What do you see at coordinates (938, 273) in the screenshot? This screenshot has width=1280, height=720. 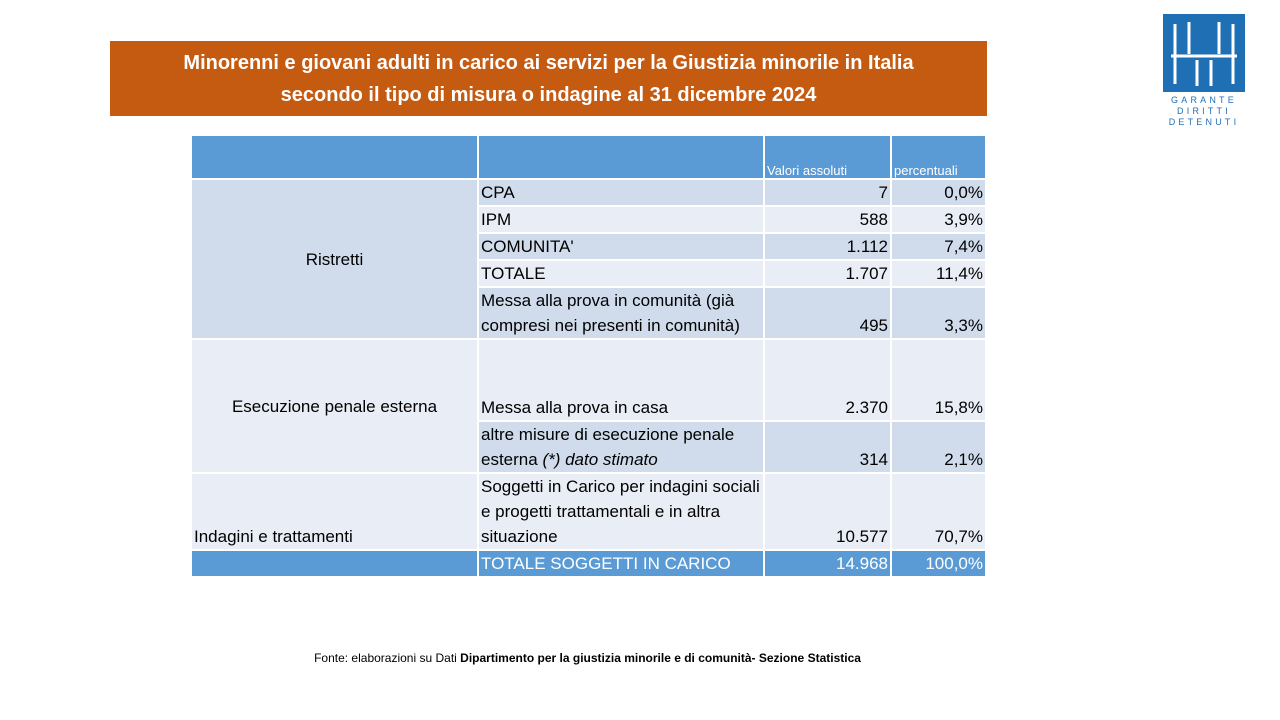 I see `row-pct: 11,4%` at bounding box center [938, 273].